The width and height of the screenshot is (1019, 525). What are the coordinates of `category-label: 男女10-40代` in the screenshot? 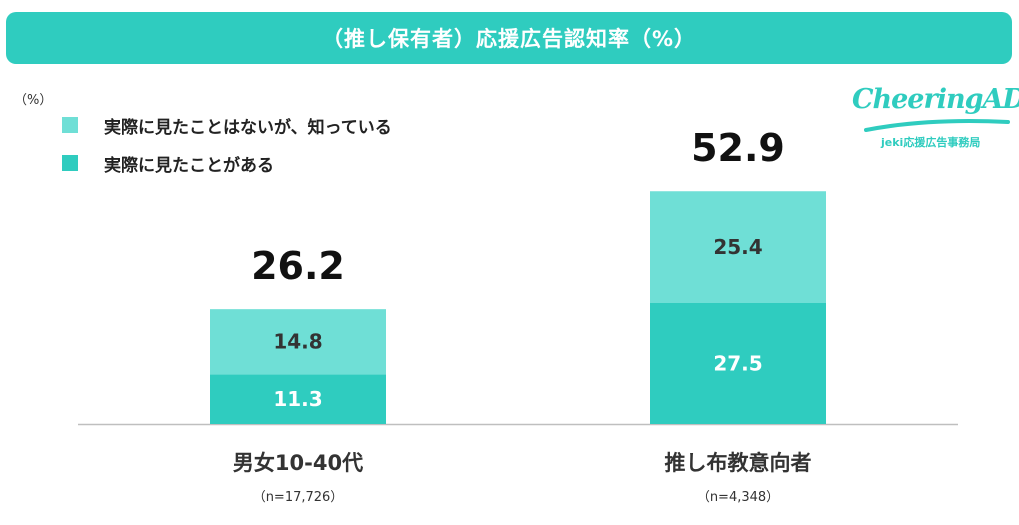 It's located at (298, 463).